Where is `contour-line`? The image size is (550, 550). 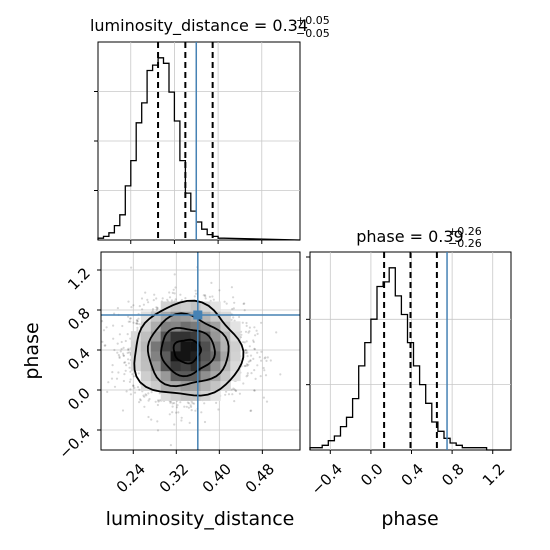 contour-line is located at coordinates (188, 352).